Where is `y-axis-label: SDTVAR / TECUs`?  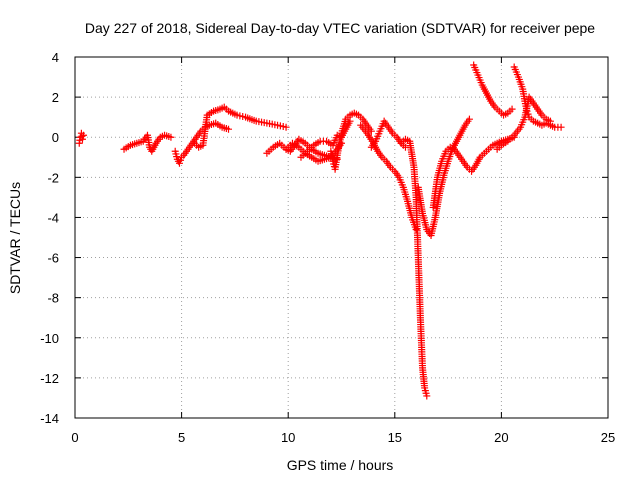 y-axis-label: SDTVAR / TECUs is located at coordinates (15, 238).